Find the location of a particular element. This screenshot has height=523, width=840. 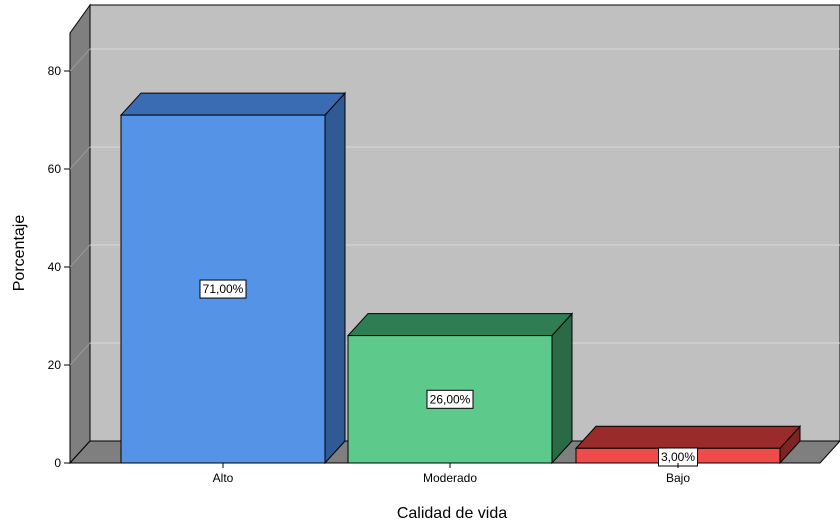

x-category-label: Moderado is located at coordinates (450, 478).